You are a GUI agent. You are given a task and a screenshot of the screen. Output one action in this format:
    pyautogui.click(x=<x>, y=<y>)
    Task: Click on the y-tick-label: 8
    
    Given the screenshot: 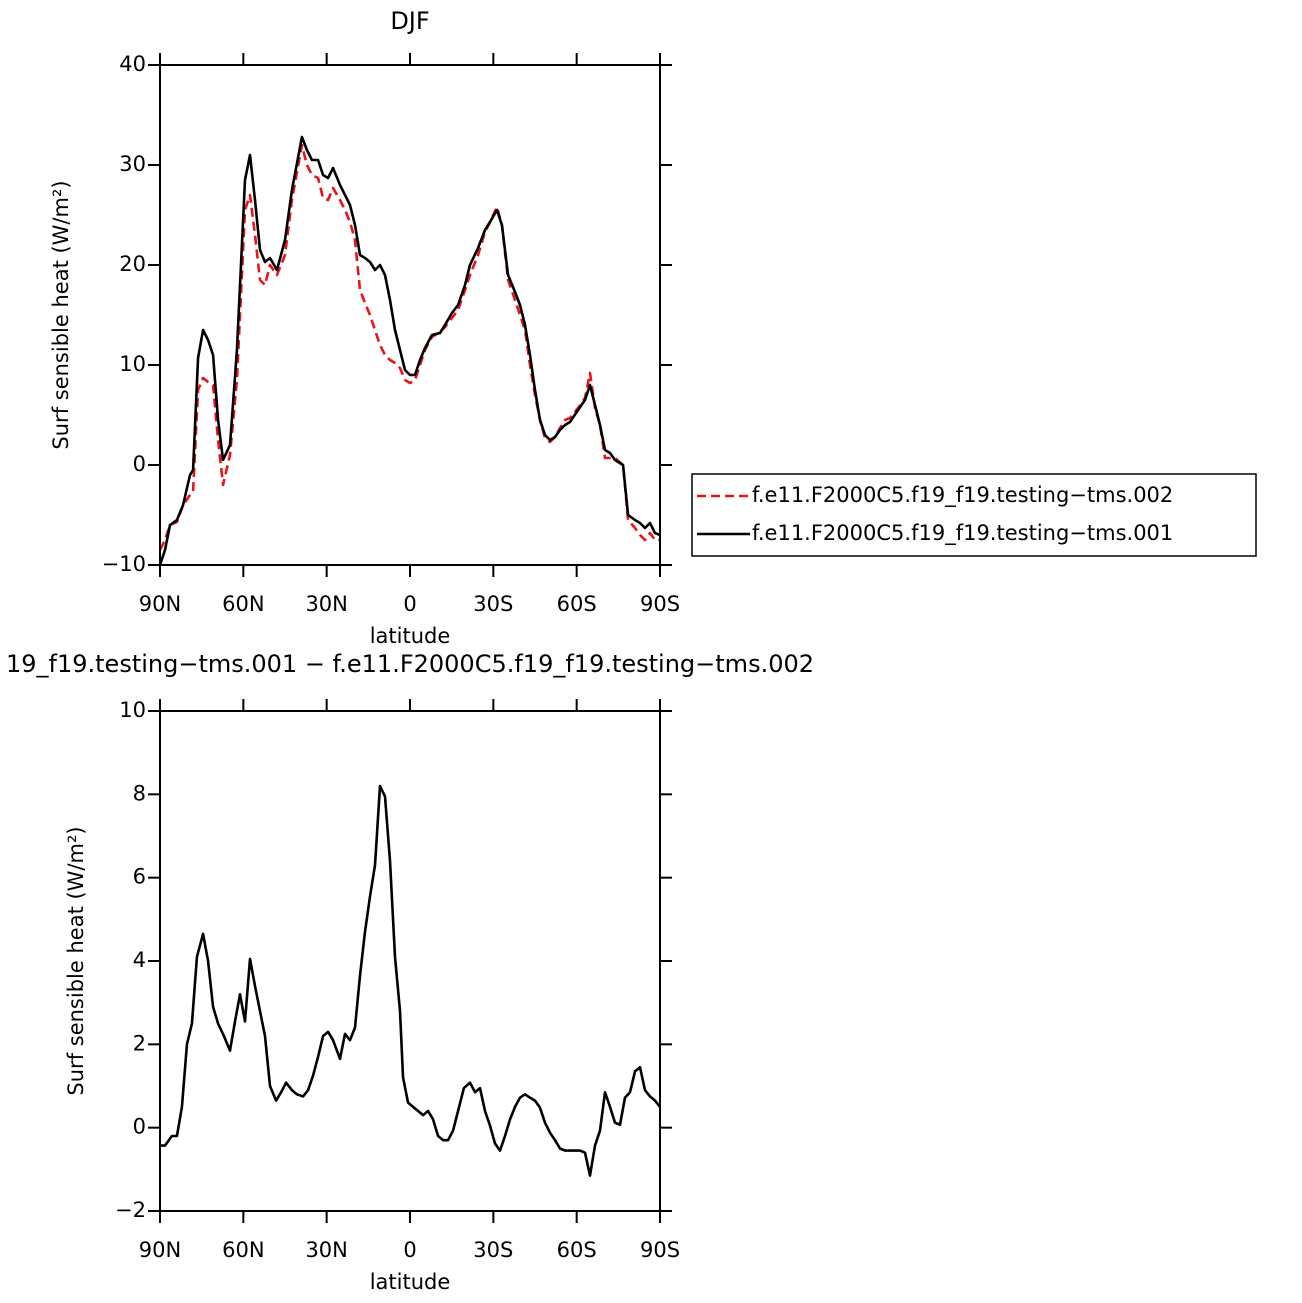 What is the action you would take?
    pyautogui.click(x=139, y=793)
    